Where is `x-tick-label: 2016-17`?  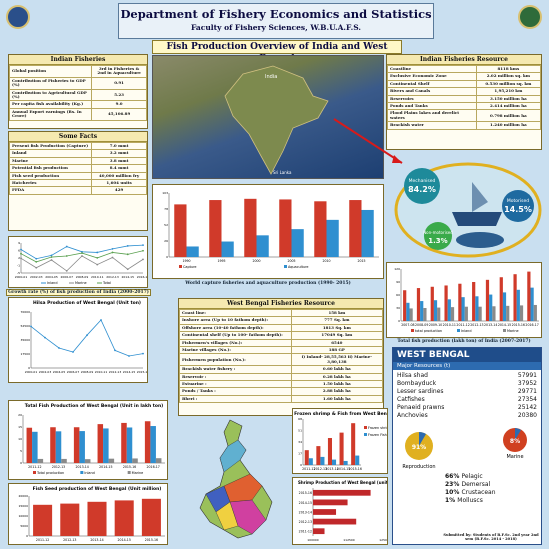 x-tick-label: 2016-17 is located at coordinates (142, 277).